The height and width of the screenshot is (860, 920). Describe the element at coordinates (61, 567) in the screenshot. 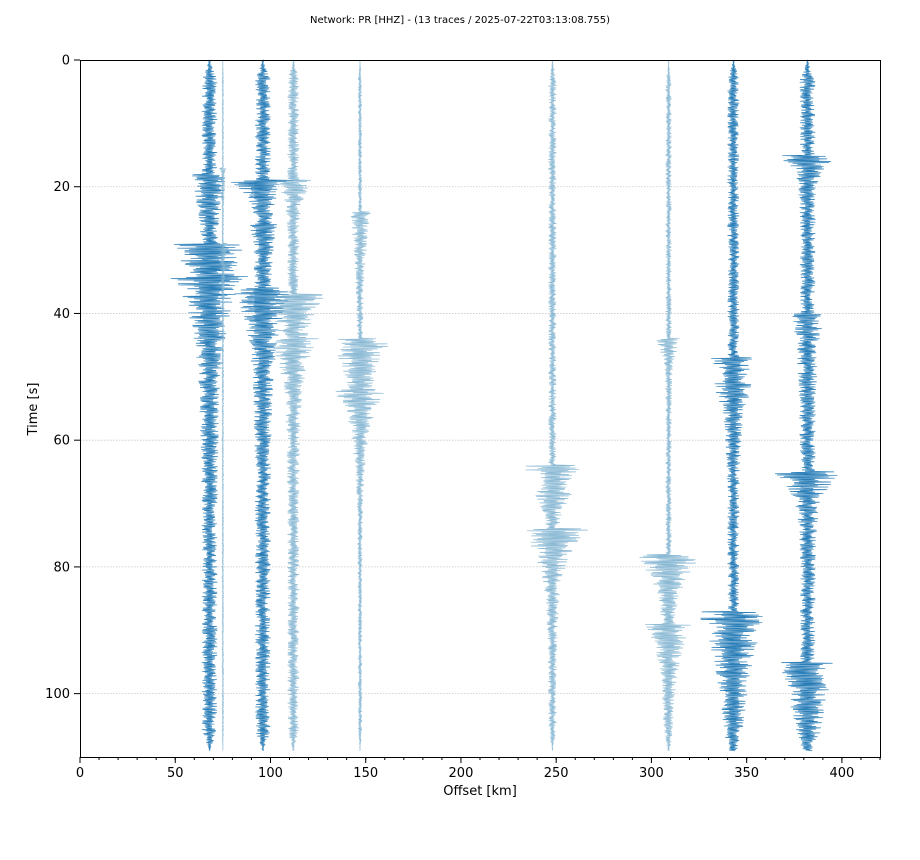

I see `y-tick-label: 80` at that location.